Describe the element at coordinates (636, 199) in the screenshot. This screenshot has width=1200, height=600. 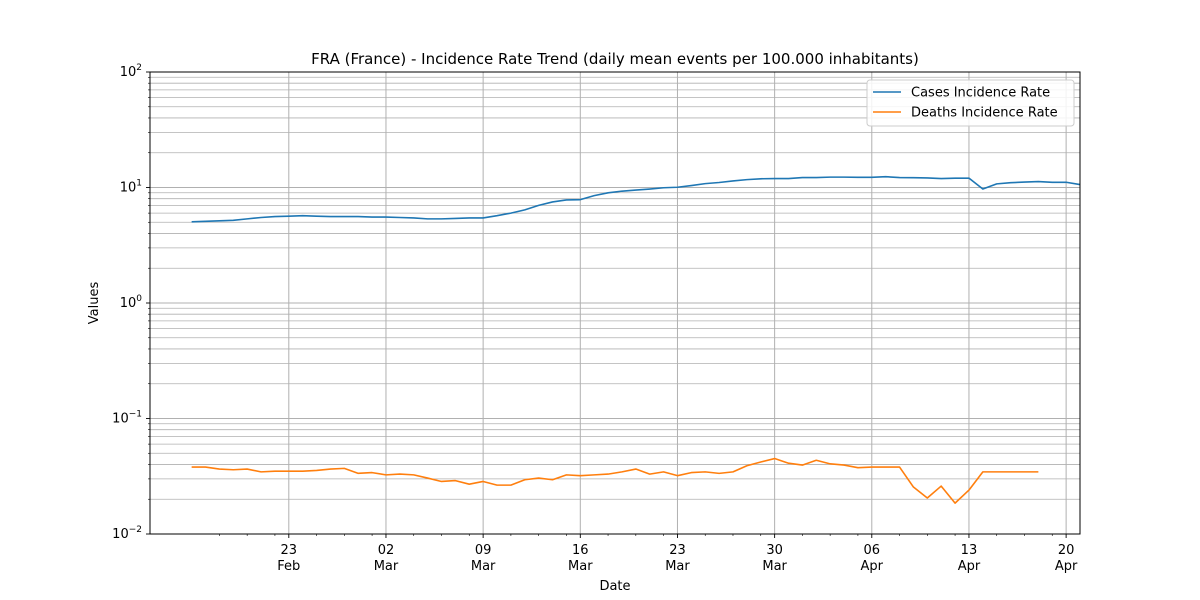
I see `series-line-cases` at that location.